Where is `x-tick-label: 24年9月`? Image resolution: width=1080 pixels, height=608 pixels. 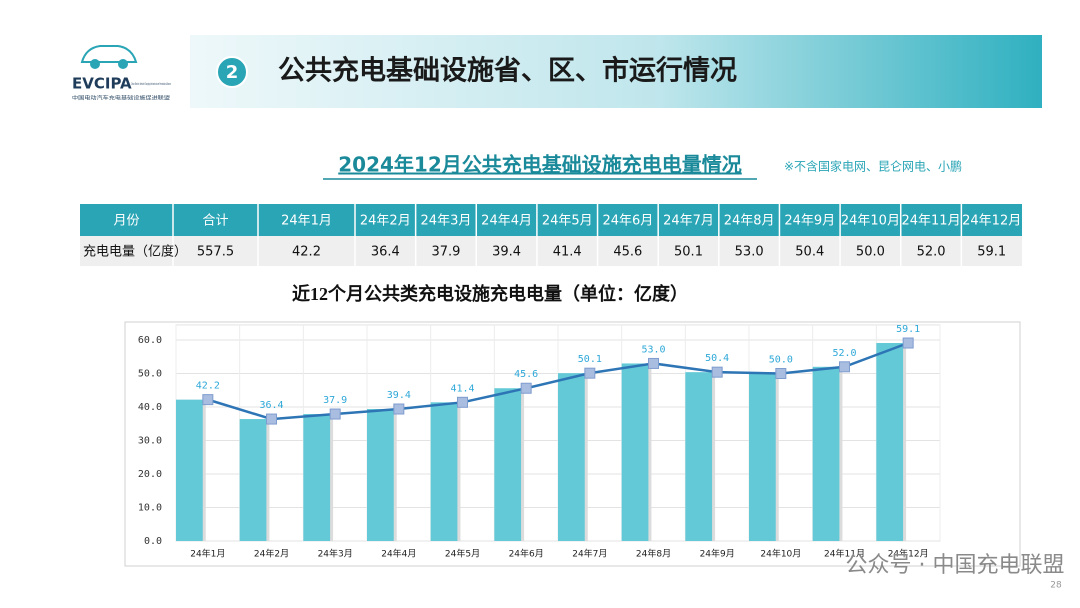 x-tick-label: 24年9月 is located at coordinates (717, 554).